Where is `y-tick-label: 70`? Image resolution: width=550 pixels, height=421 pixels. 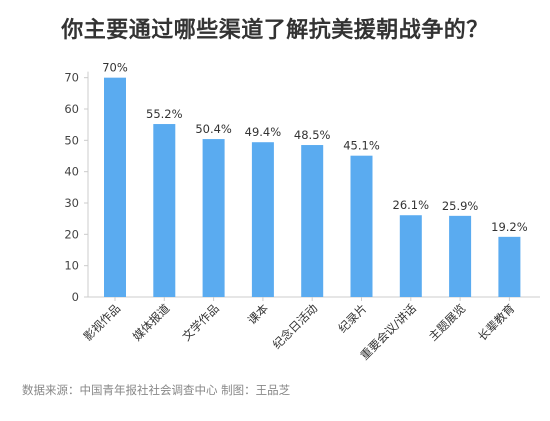
y-tick-label: 70 is located at coordinates (71, 78).